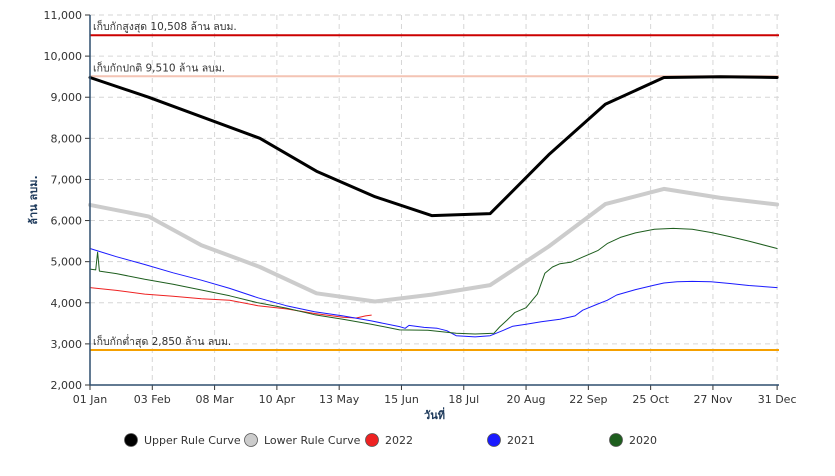 The width and height of the screenshot is (835, 476). What do you see at coordinates (67, 97) in the screenshot?
I see `y-tick-label: 9,000` at bounding box center [67, 97].